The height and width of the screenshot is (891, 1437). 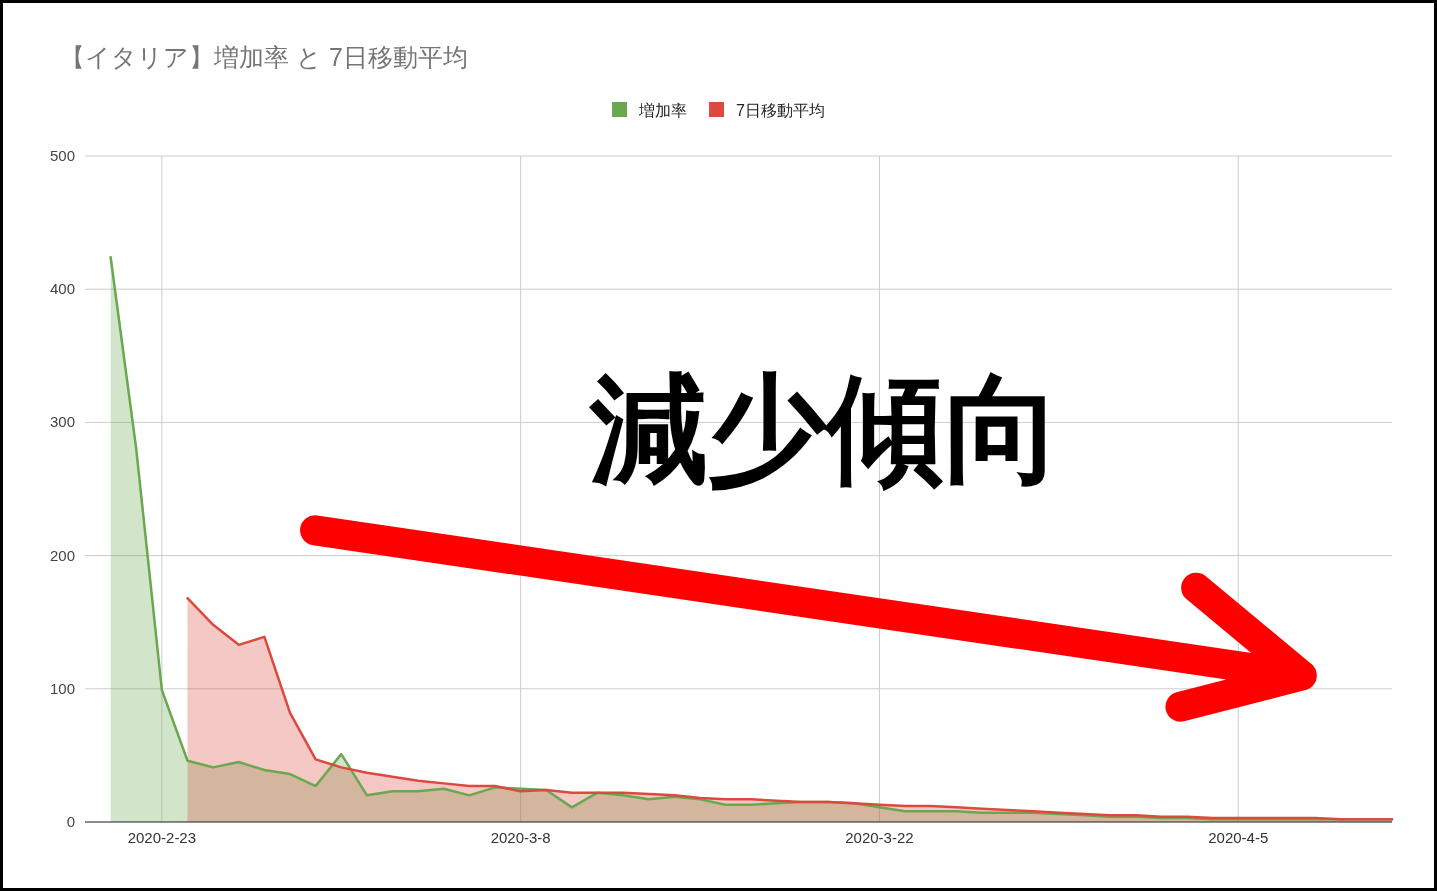 What do you see at coordinates (1238, 837) in the screenshot?
I see `x-tick-label: 2020-4-5` at bounding box center [1238, 837].